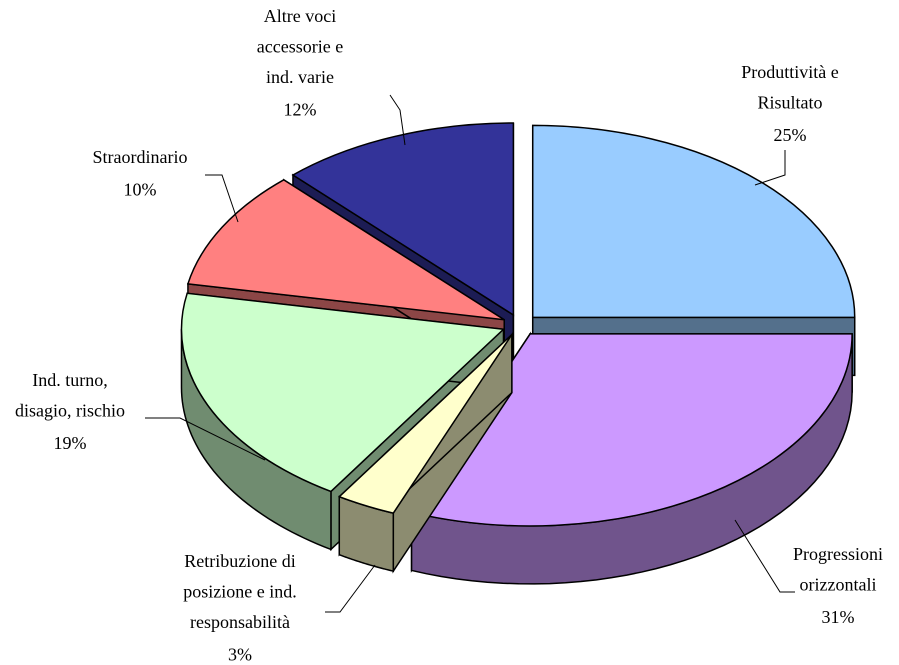  Describe the element at coordinates (789, 103) in the screenshot. I see `category-label: Risultato` at that location.